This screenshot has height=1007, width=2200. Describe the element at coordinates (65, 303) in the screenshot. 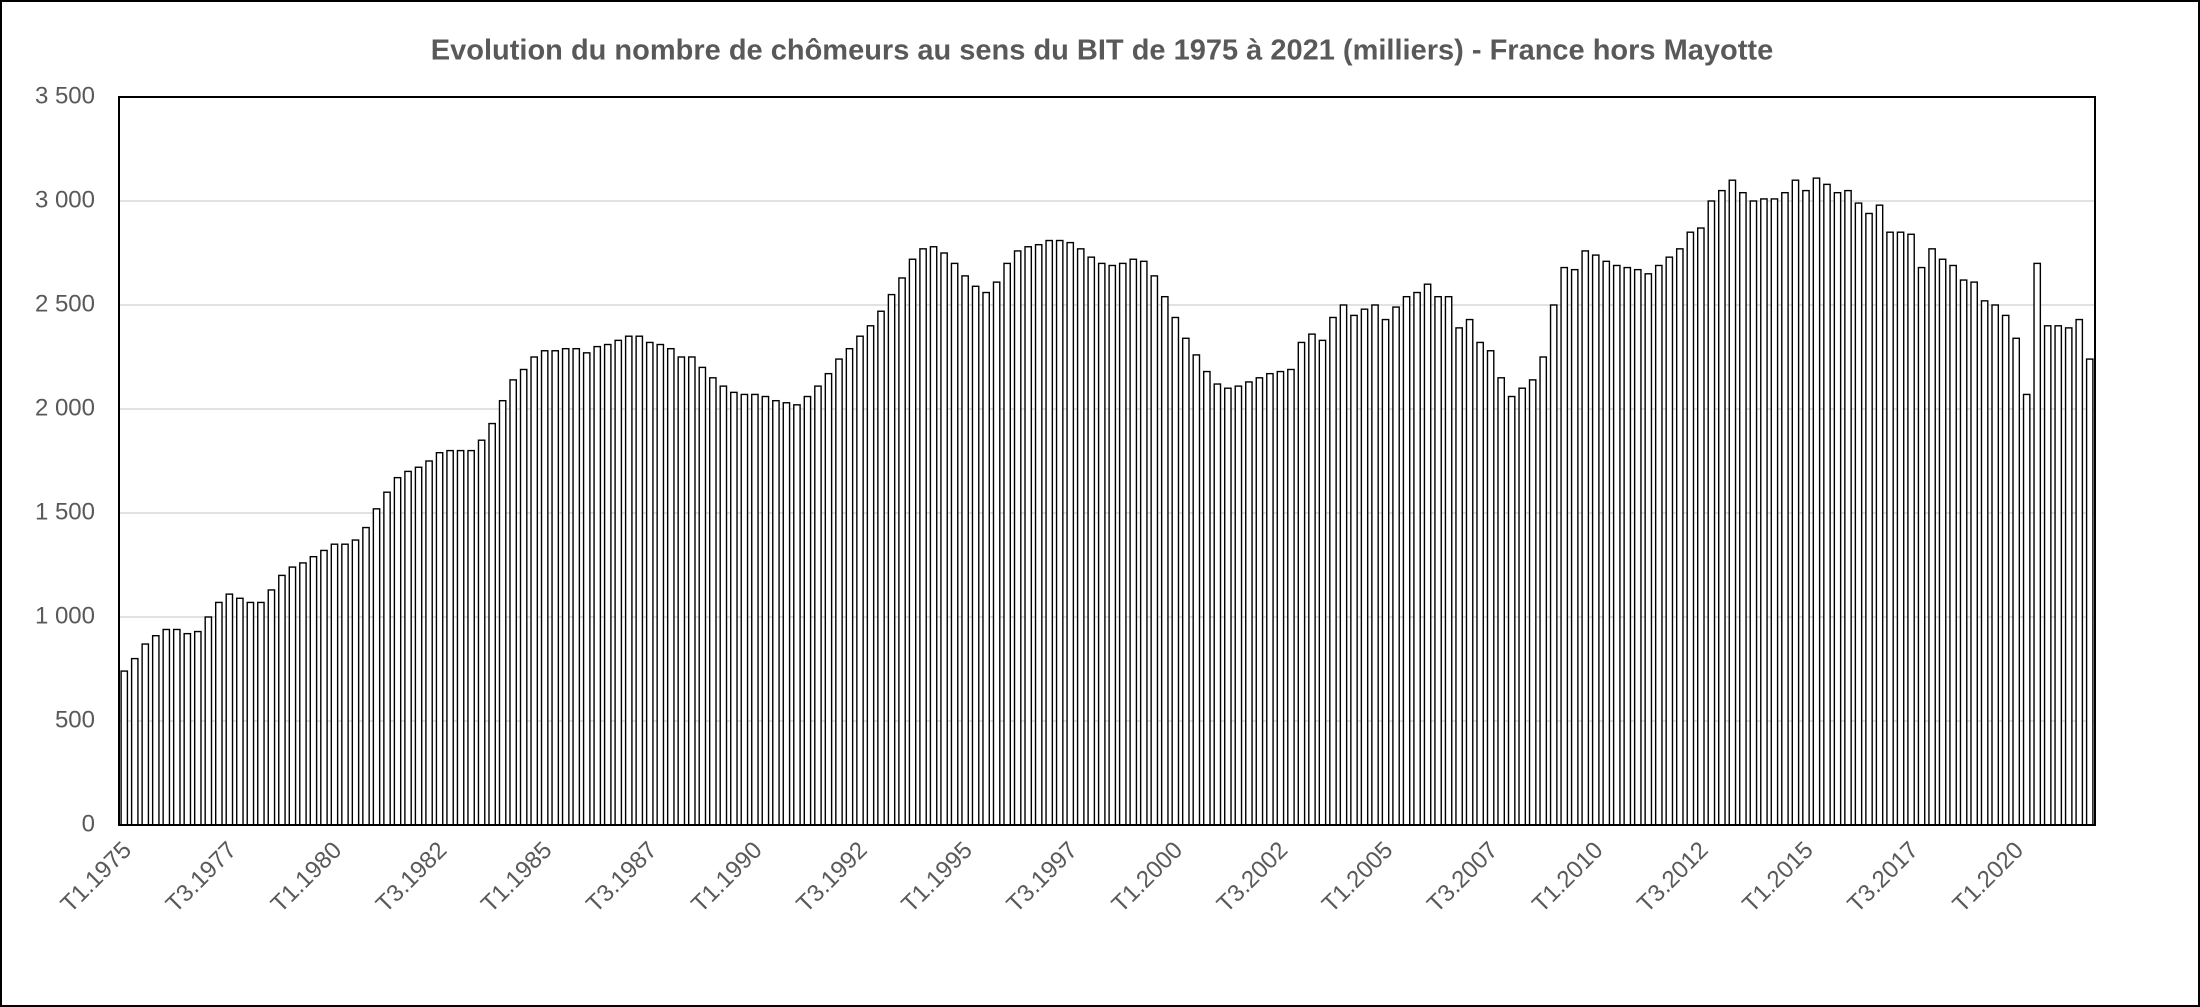

I see `y-tick-label: 2 500` at that location.